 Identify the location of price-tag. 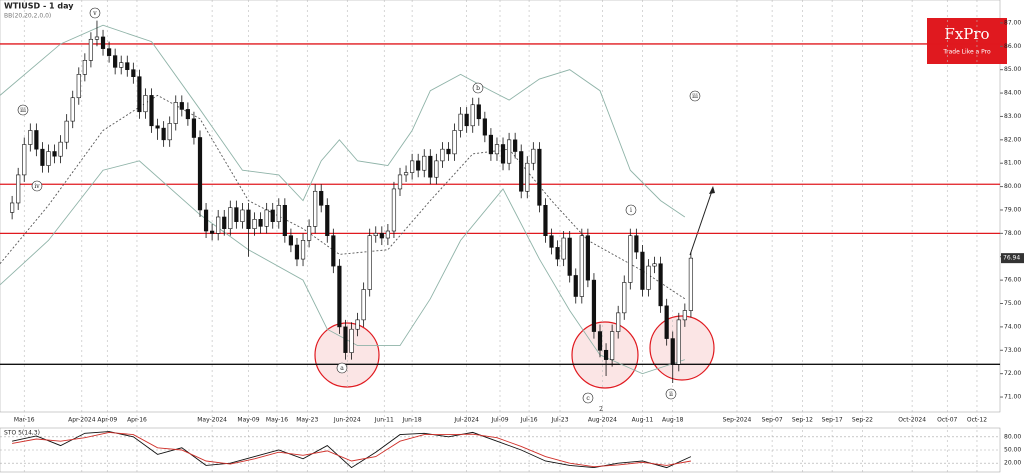
(1012, 258).